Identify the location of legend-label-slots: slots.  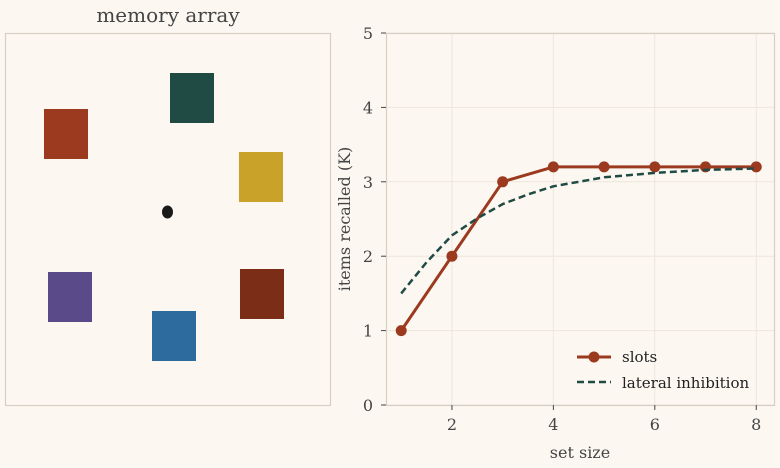
(639, 357).